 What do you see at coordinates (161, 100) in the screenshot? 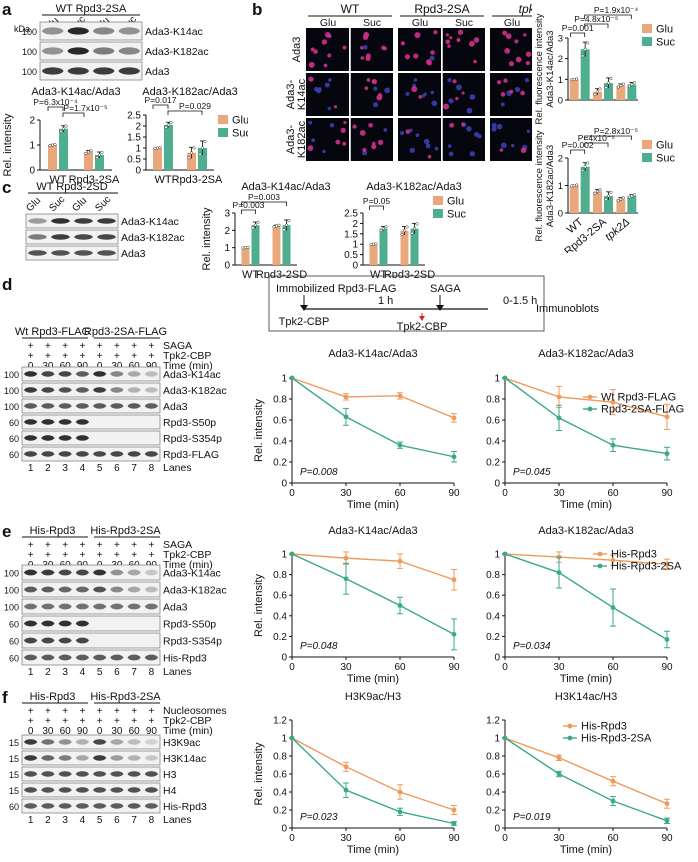
I see `p-value: P=0.017` at bounding box center [161, 100].